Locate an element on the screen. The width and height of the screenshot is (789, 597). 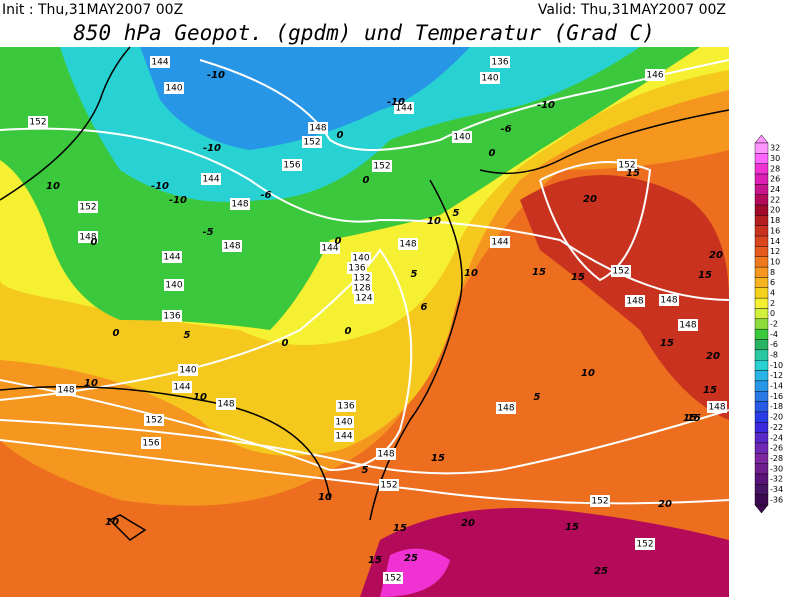
colorbar-label: 18 is located at coordinates (775, 220).